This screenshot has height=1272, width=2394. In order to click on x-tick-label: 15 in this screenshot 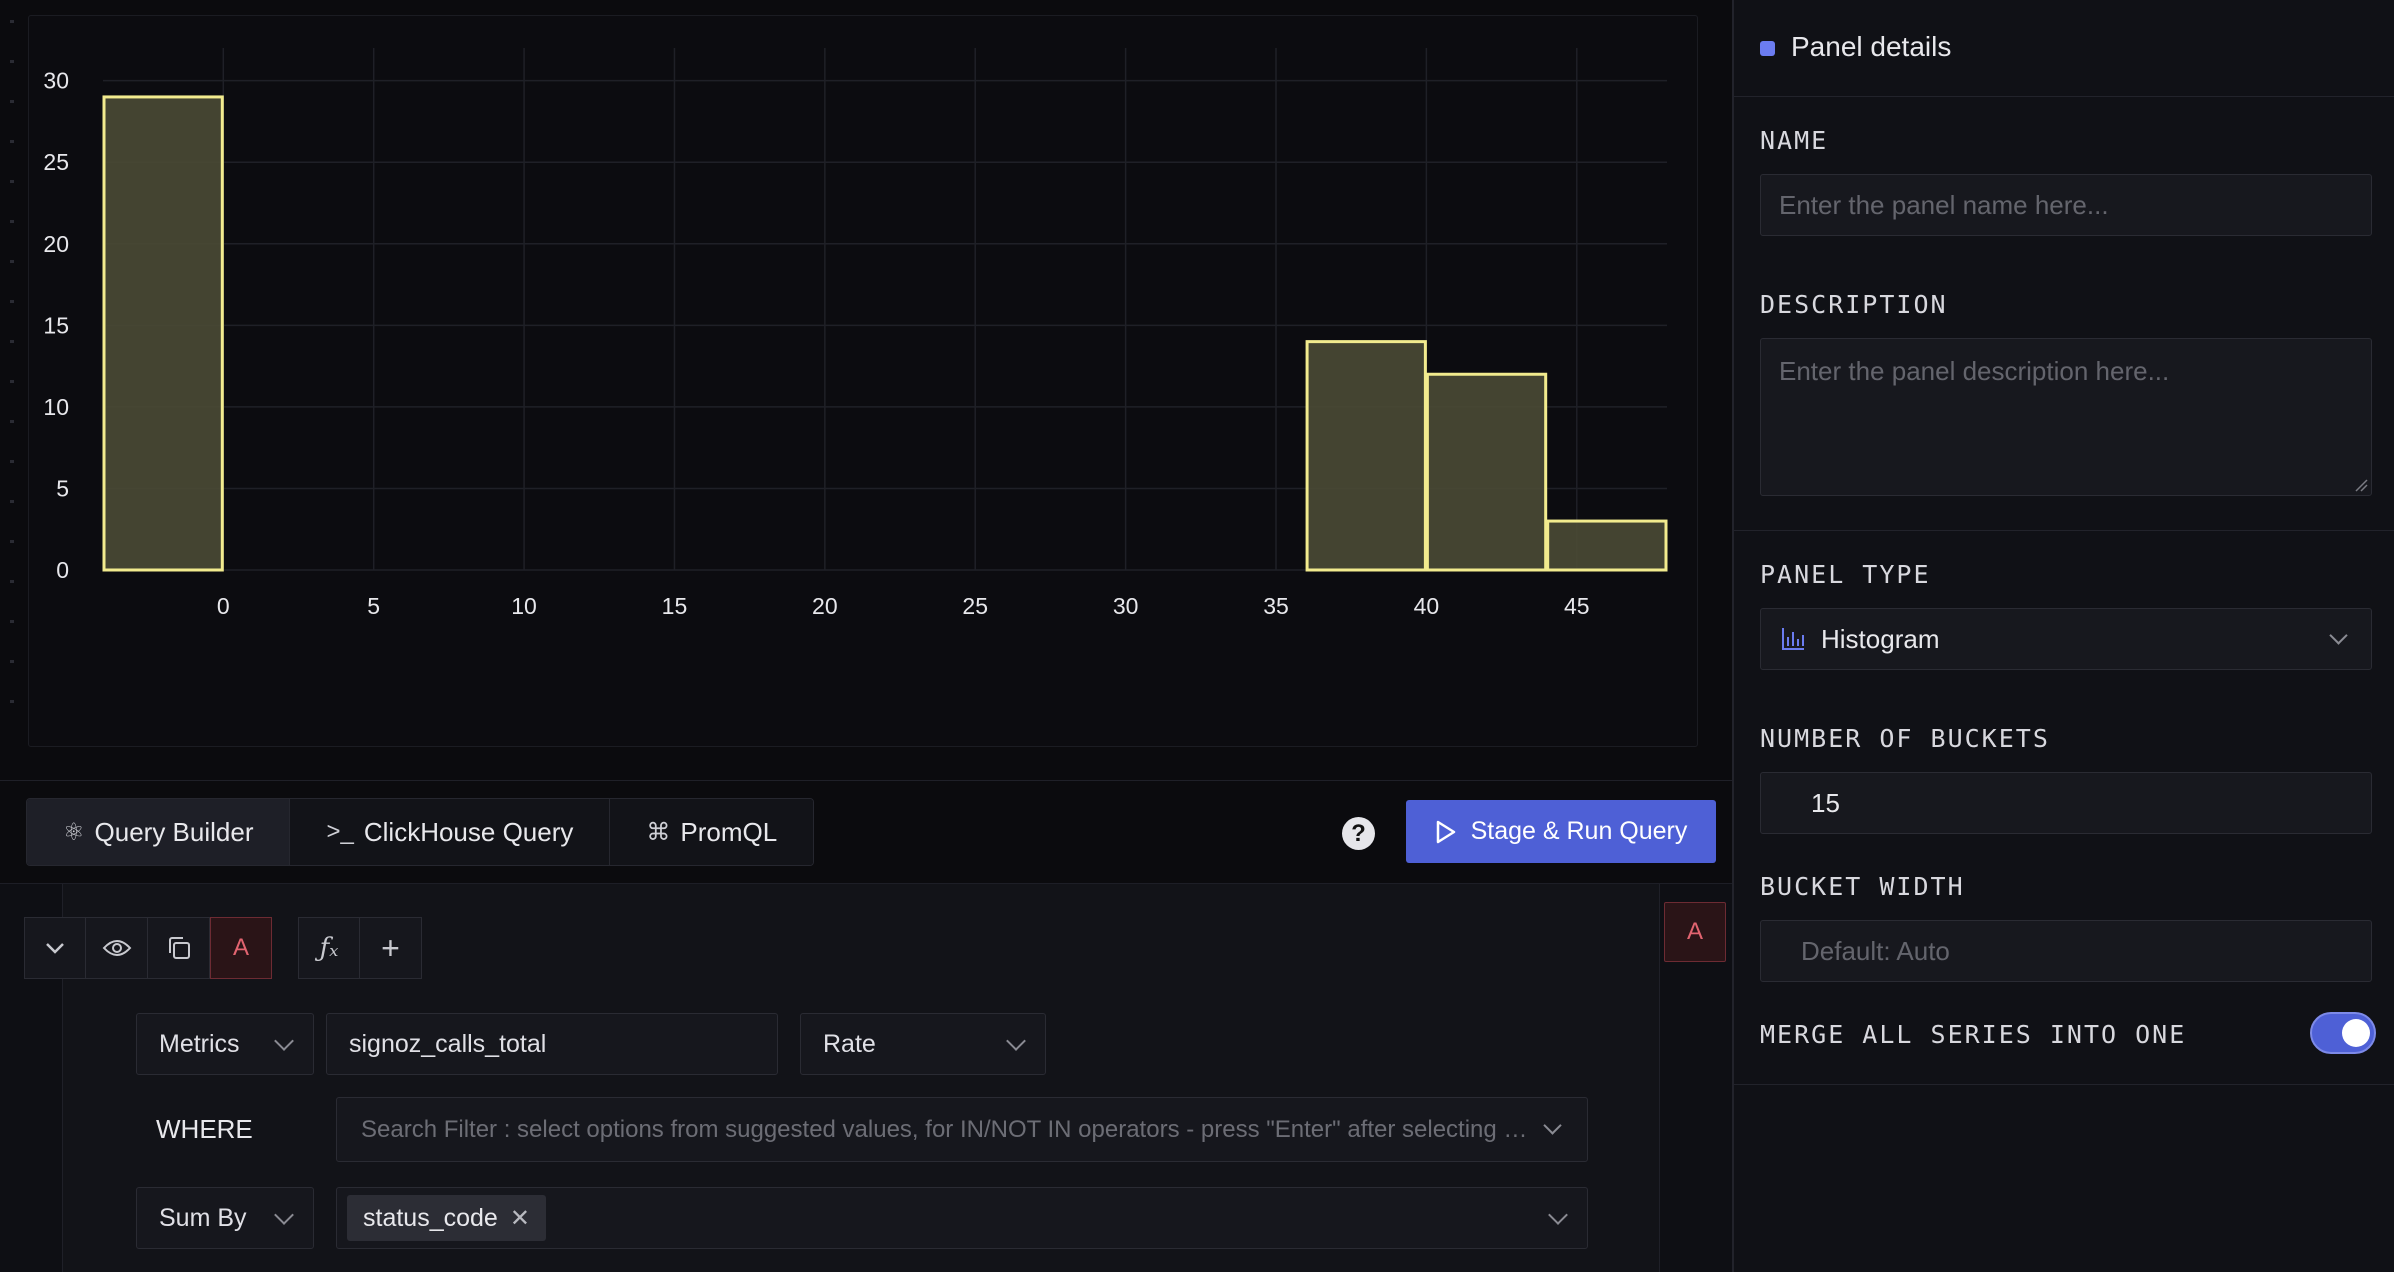, I will do `click(675, 606)`.